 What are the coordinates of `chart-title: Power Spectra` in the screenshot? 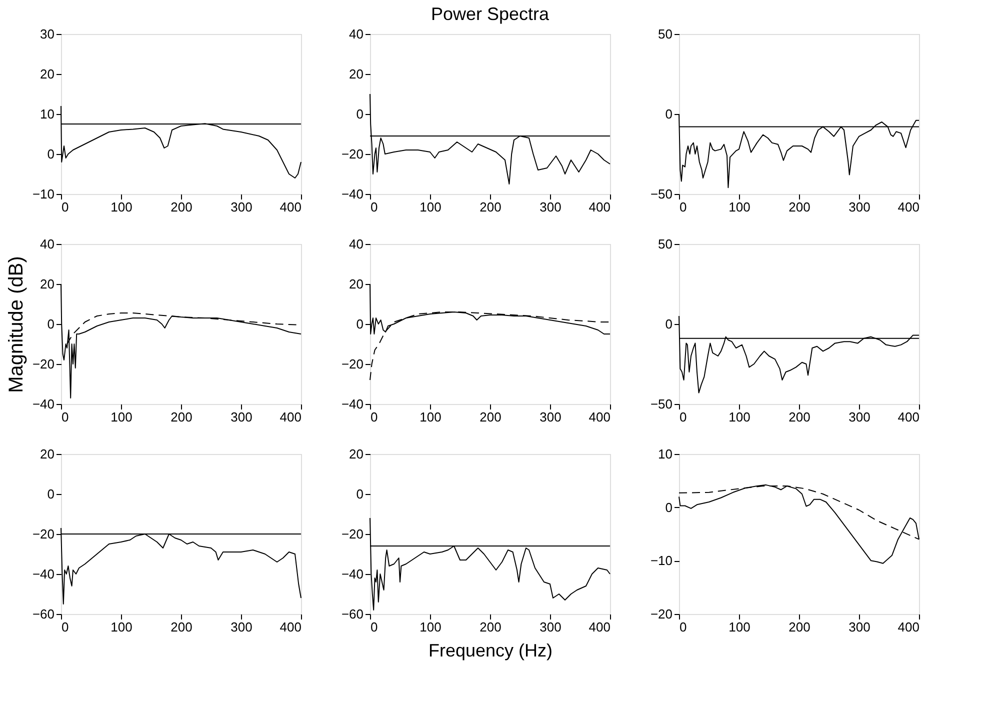 It's located at (490, 14).